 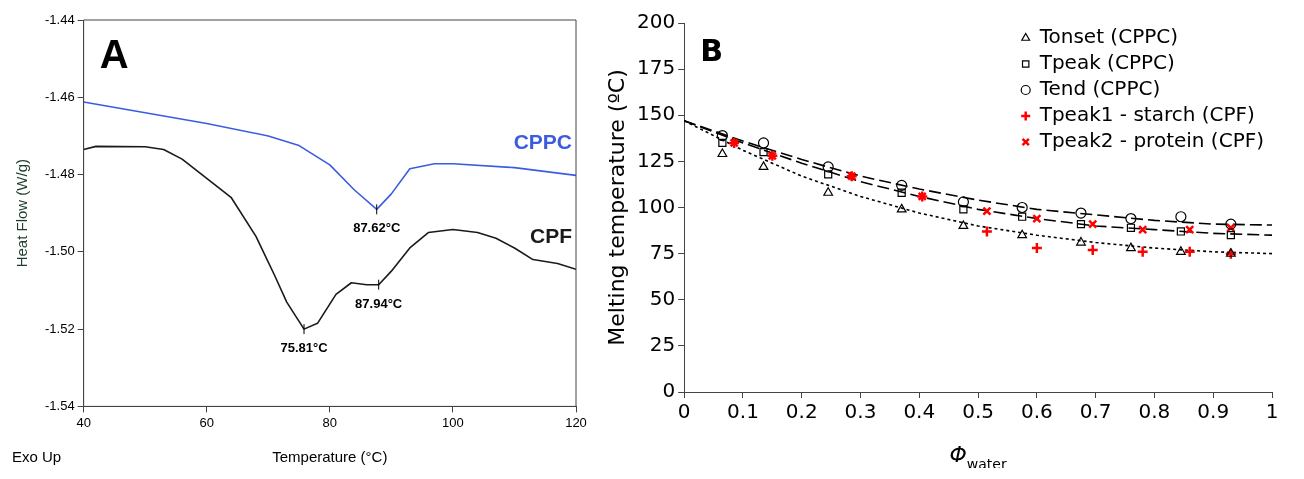 I want to click on x-tick-label: 0.2, so click(x=801, y=411).